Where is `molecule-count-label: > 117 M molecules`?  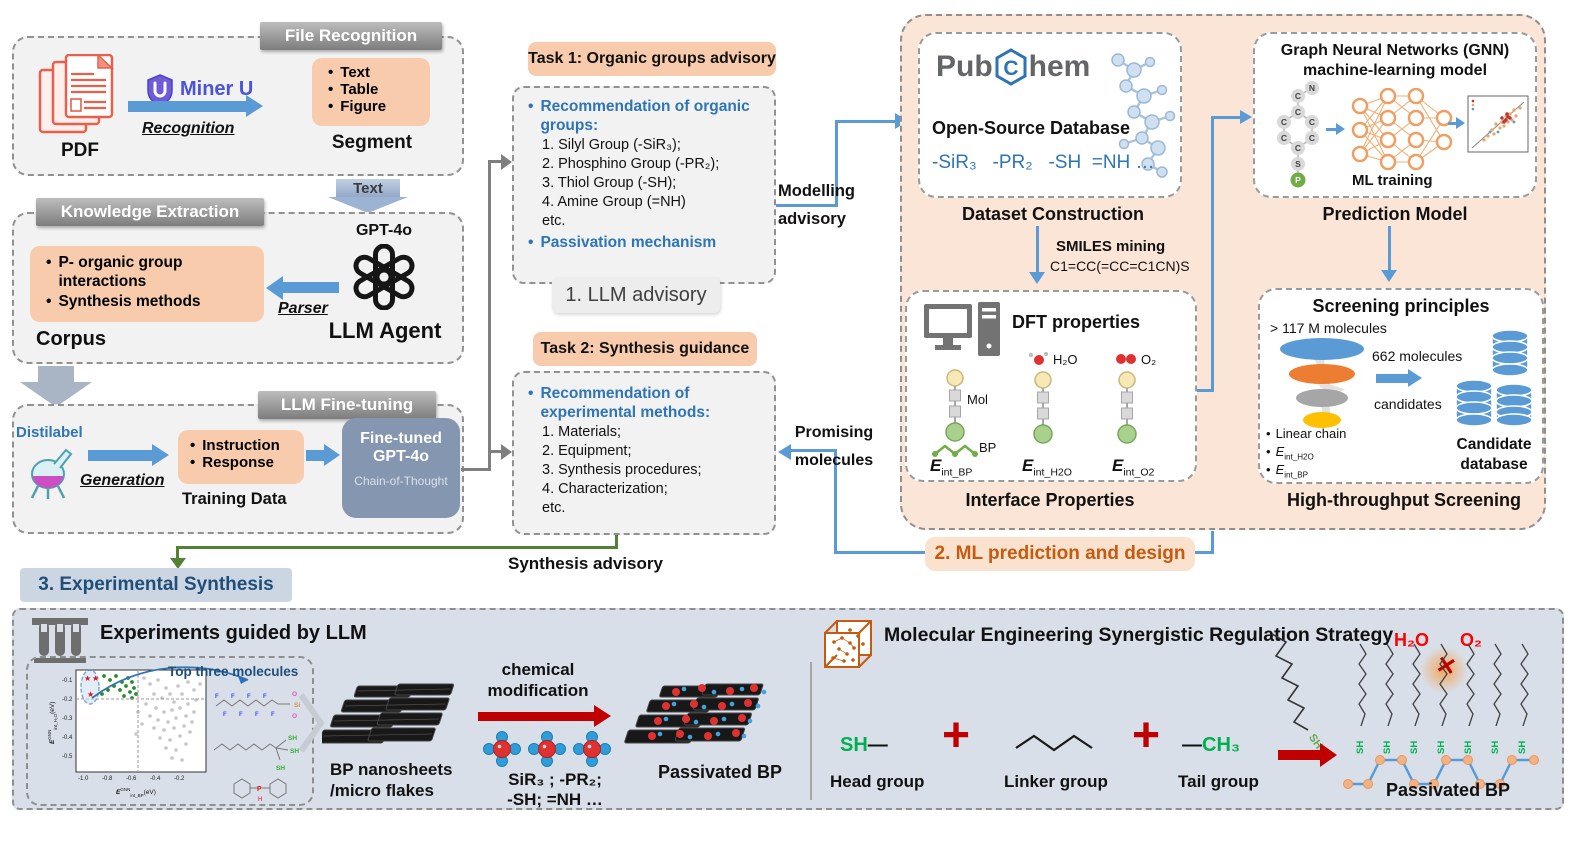
molecule-count-label: > 117 M molecules is located at coordinates (1328, 328).